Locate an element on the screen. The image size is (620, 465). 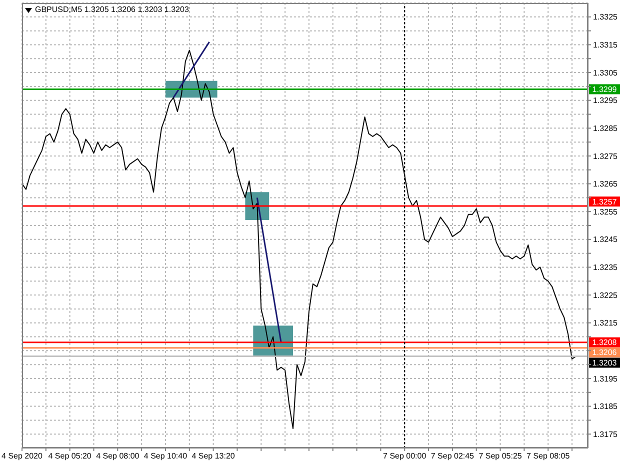
ref-line-label: 1.3257 is located at coordinates (605, 201).